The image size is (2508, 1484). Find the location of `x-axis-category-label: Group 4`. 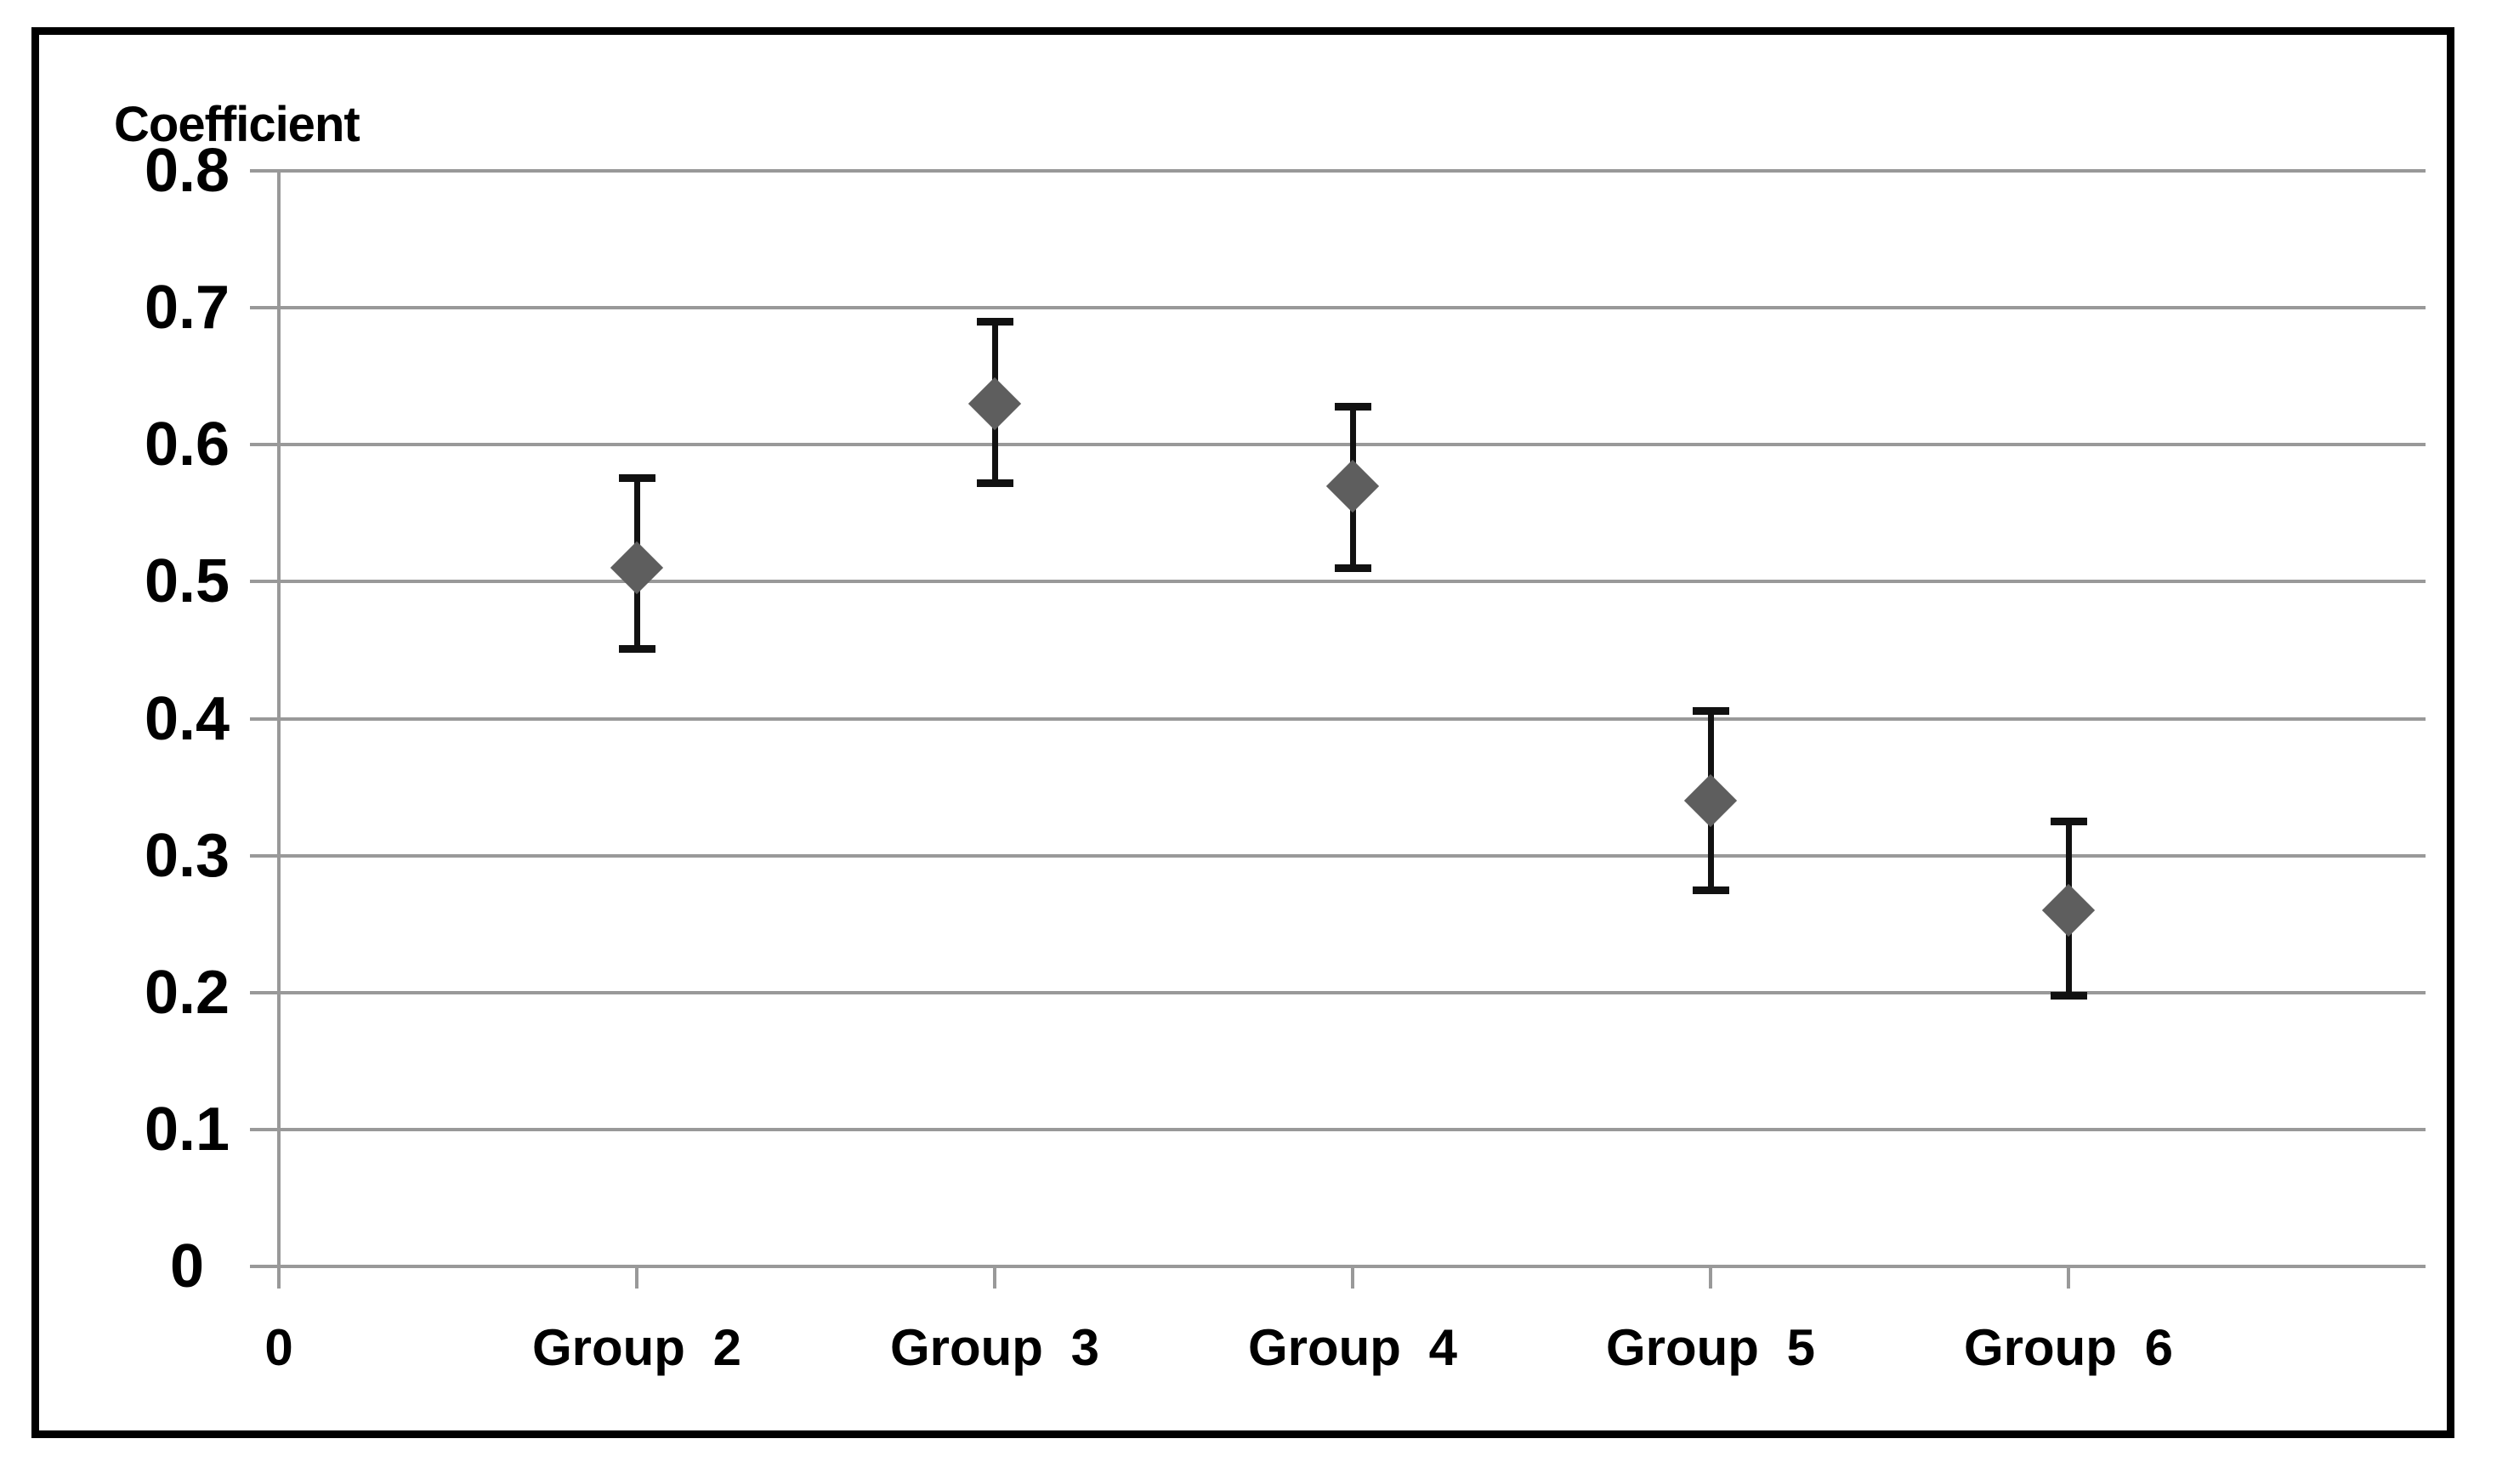

x-axis-category-label: Group 4 is located at coordinates (1352, 1347).